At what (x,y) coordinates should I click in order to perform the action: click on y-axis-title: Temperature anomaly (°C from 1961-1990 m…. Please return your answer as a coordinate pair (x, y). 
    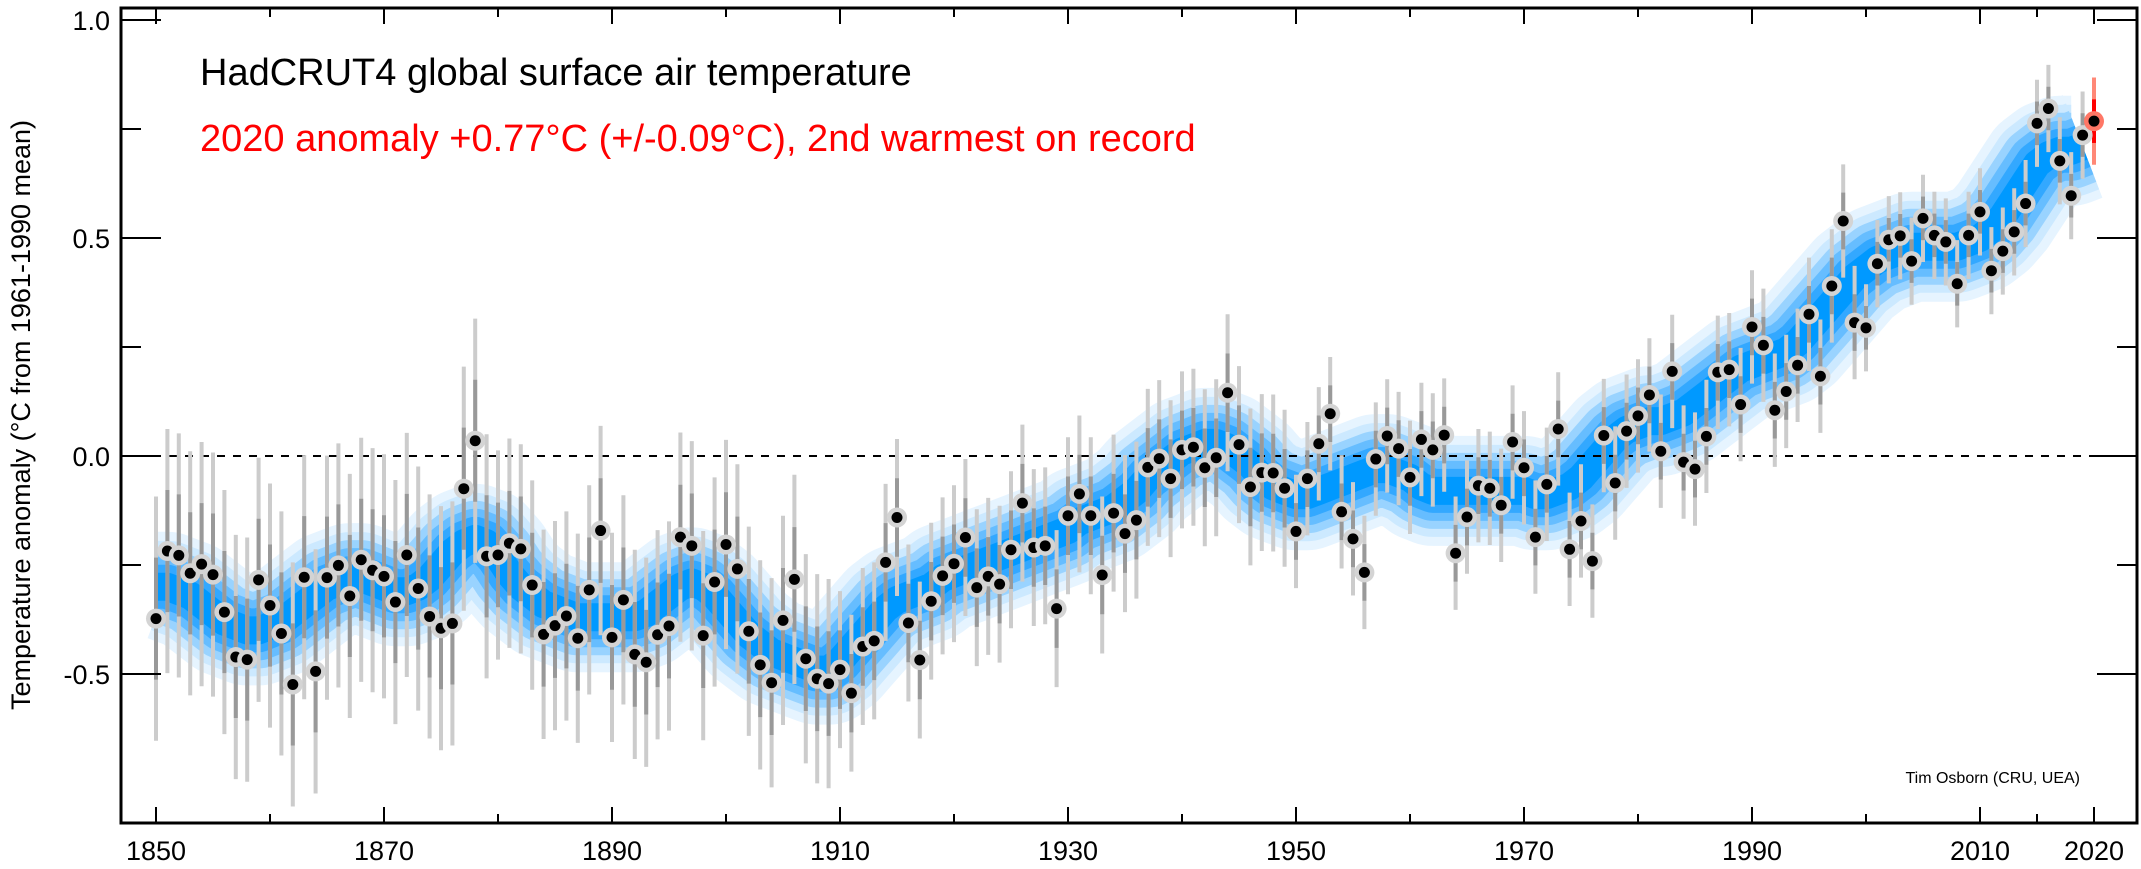
    Looking at the image, I should click on (21, 415).